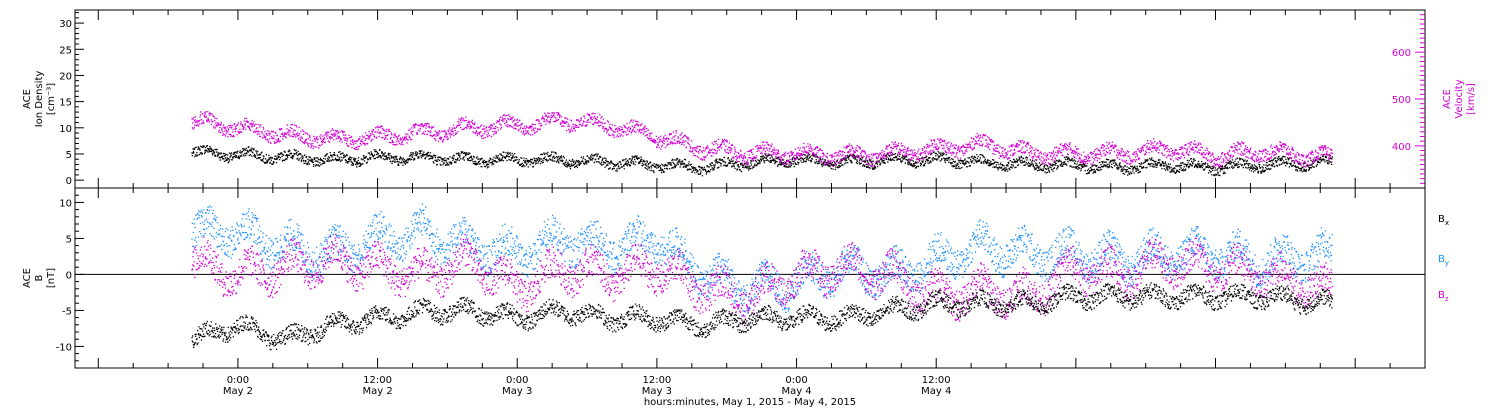 The image size is (1500, 410). What do you see at coordinates (1401, 147) in the screenshot?
I see `top-ytick-label-right: 400` at bounding box center [1401, 147].